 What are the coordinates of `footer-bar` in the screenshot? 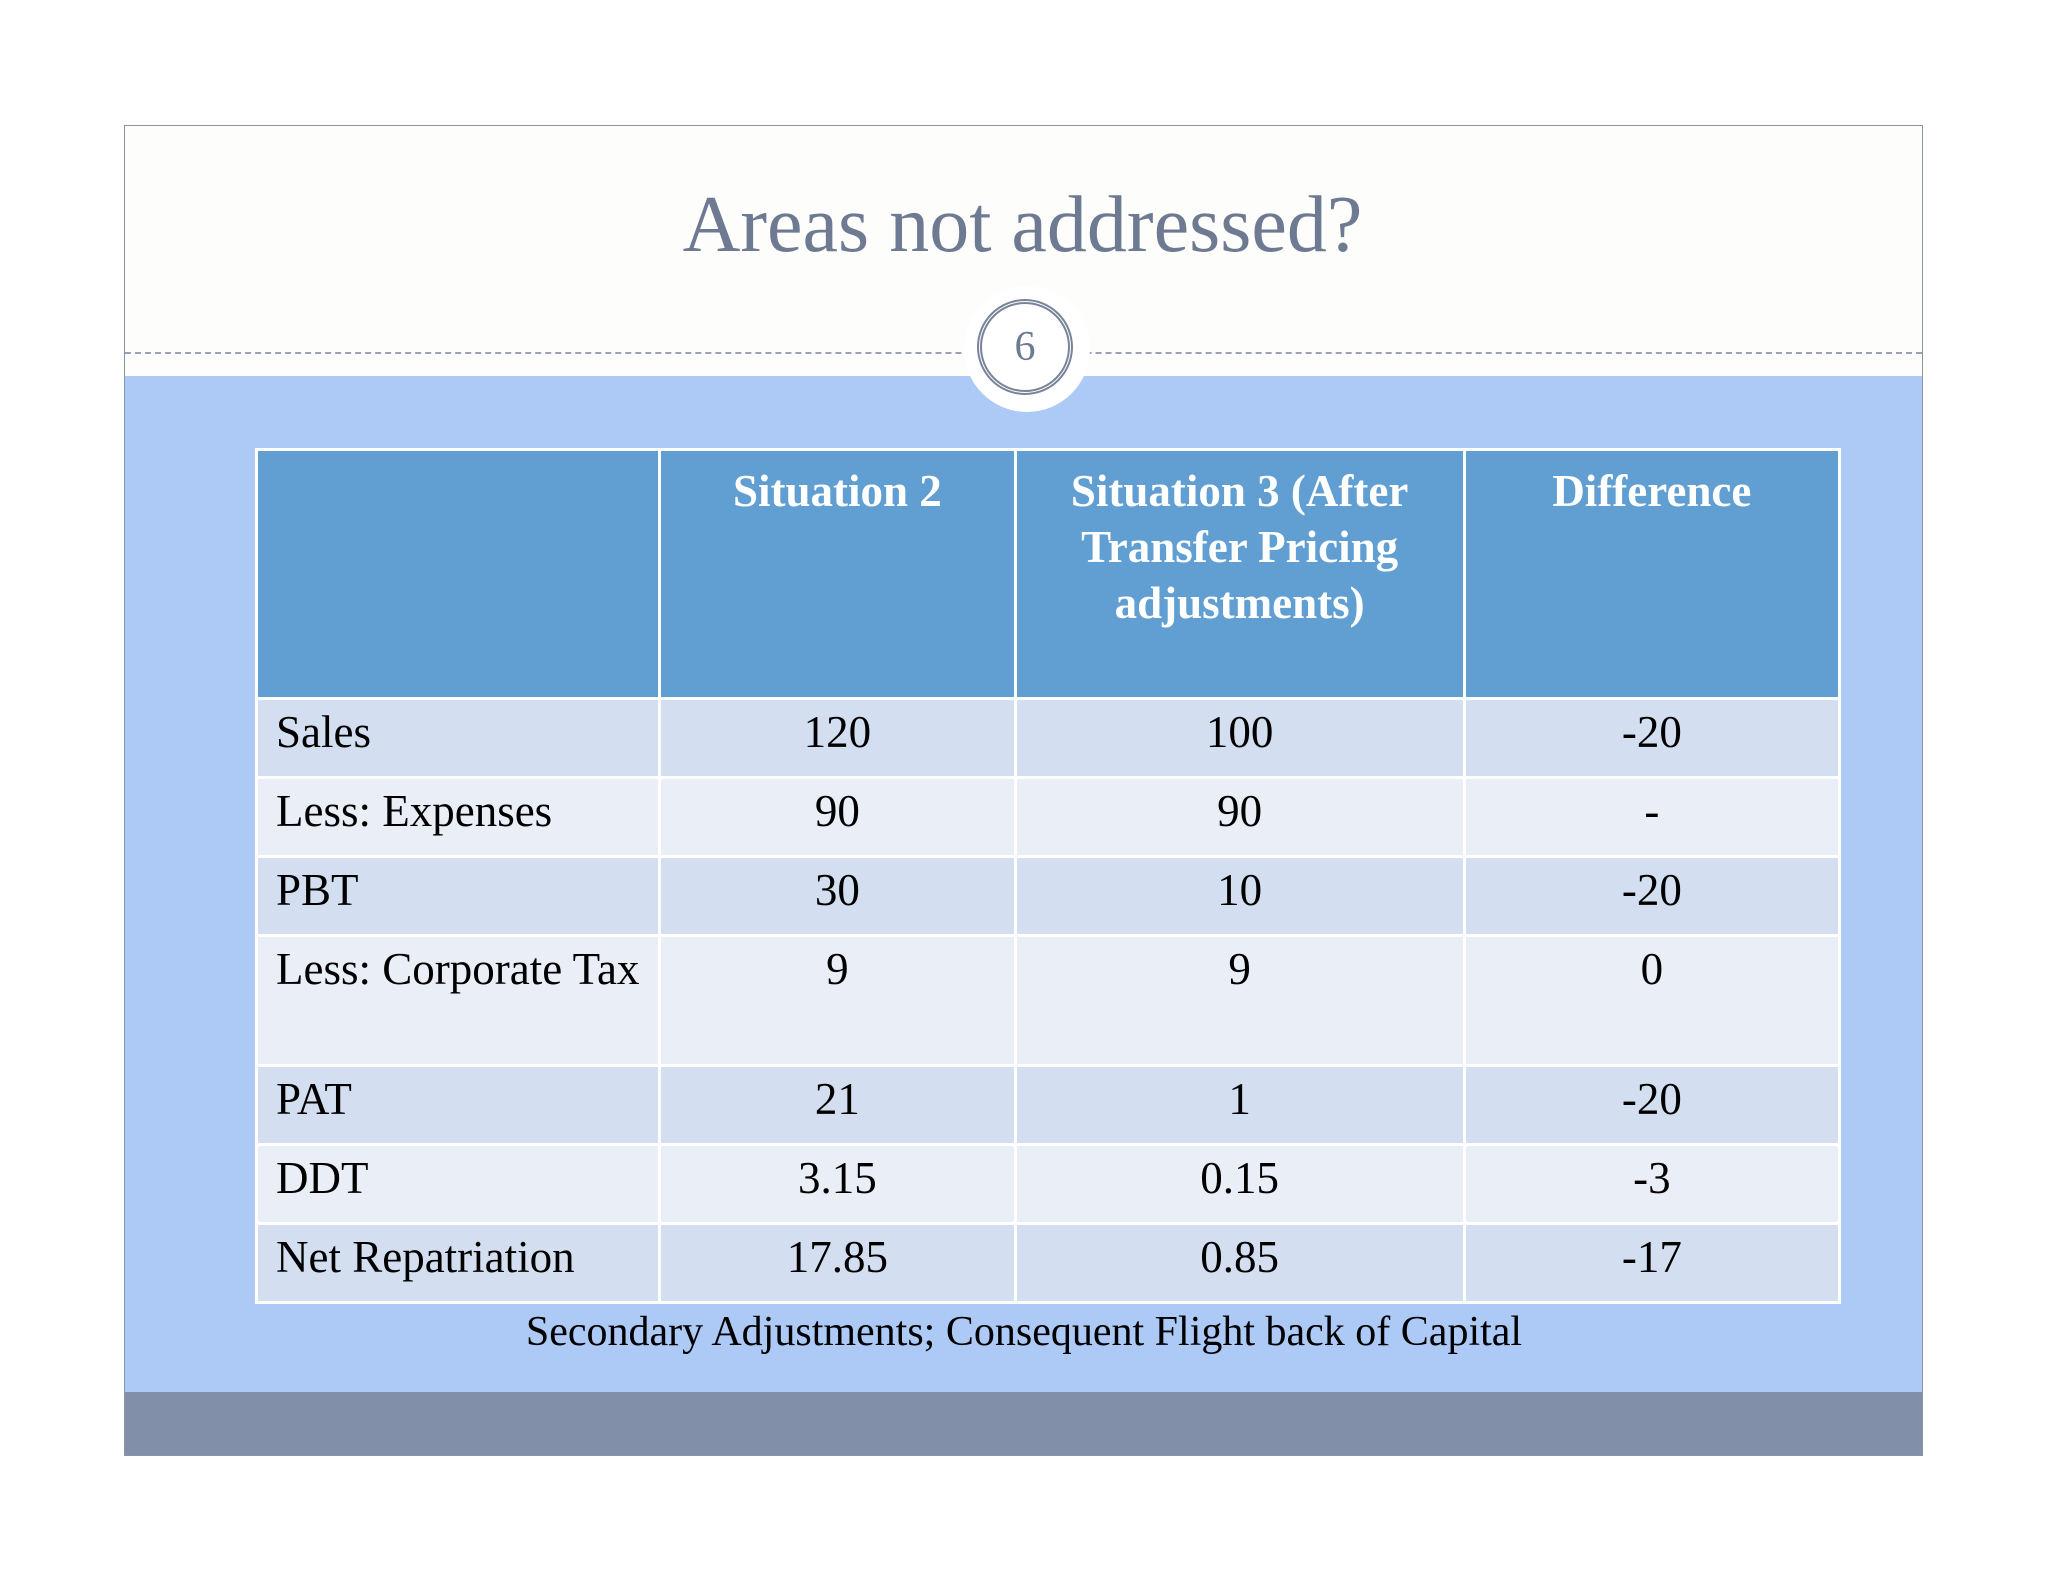 It's located at (1023, 1423).